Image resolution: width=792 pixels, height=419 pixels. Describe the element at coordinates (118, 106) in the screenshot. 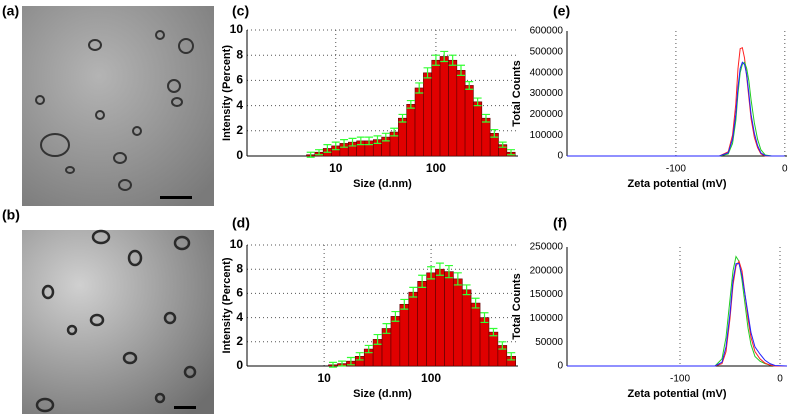

I see `micrograph-a` at that location.